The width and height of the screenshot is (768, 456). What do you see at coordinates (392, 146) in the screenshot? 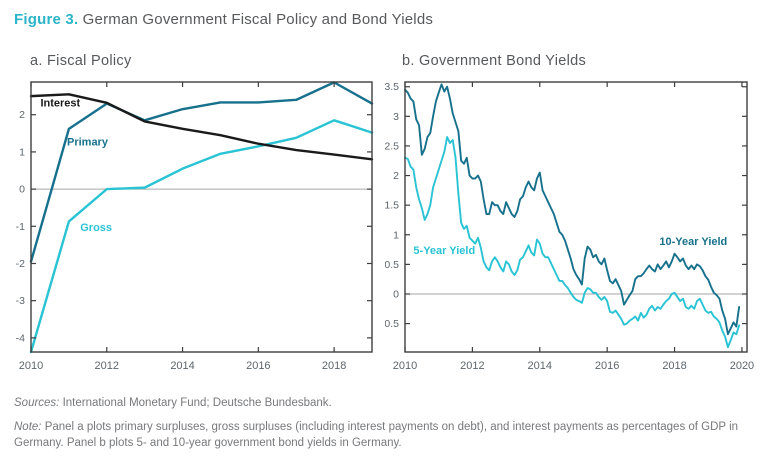
I see `y-tick-label: 2.5` at bounding box center [392, 146].